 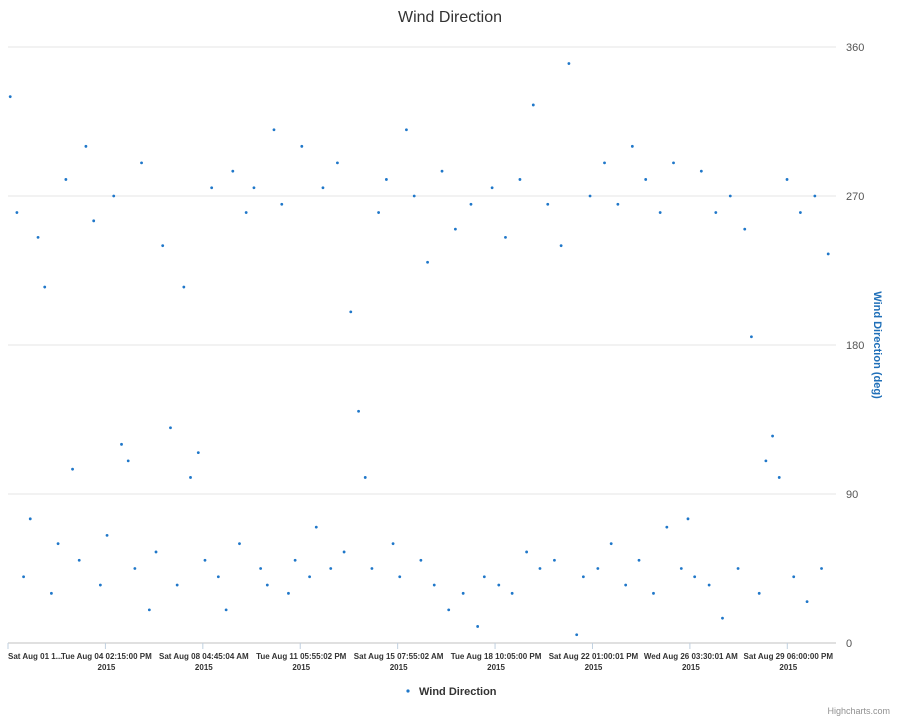 I want to click on legend-label: Wind Direction, so click(x=458, y=692).